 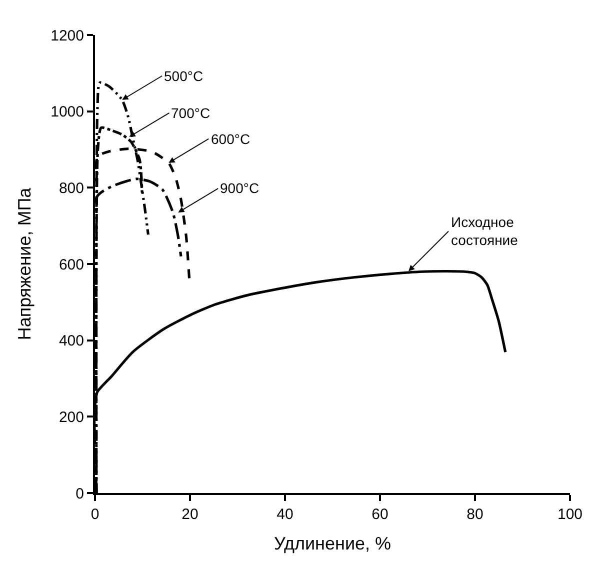 I want to click on y-axis-title: Напряжение, МПа, so click(x=24, y=263).